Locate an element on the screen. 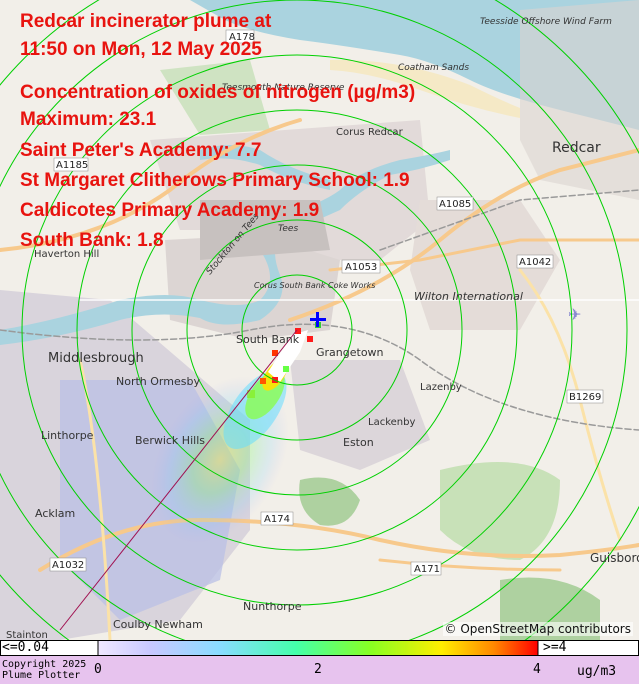 This screenshot has width=639, height=684. legend-min-label: <=0.04 is located at coordinates (25, 647).